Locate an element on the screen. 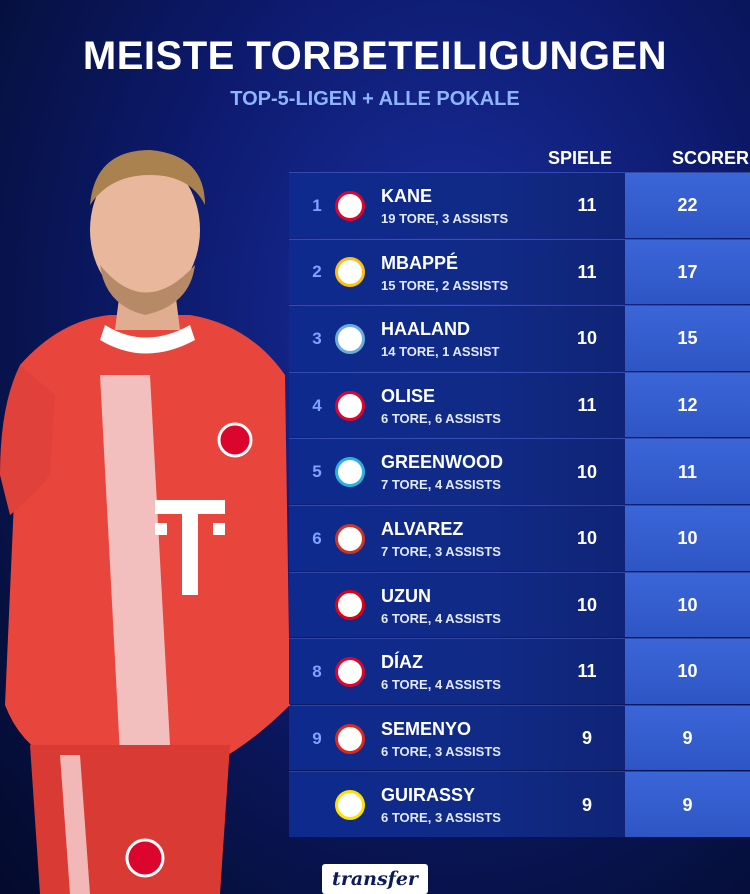 The image size is (750, 894). scorer-value: 17 is located at coordinates (687, 271).